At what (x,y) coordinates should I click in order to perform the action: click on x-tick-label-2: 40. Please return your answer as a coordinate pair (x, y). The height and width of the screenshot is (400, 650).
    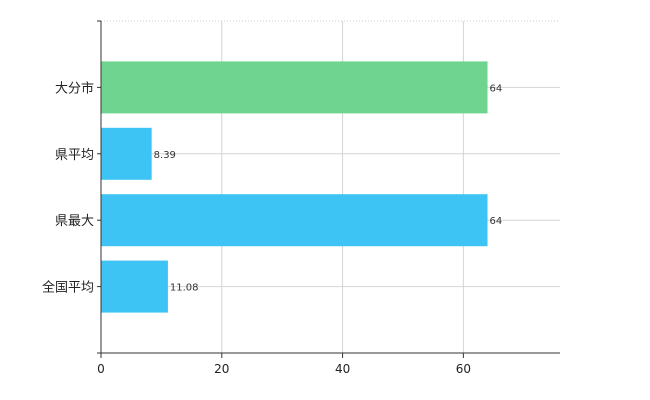
    Looking at the image, I should click on (342, 369).